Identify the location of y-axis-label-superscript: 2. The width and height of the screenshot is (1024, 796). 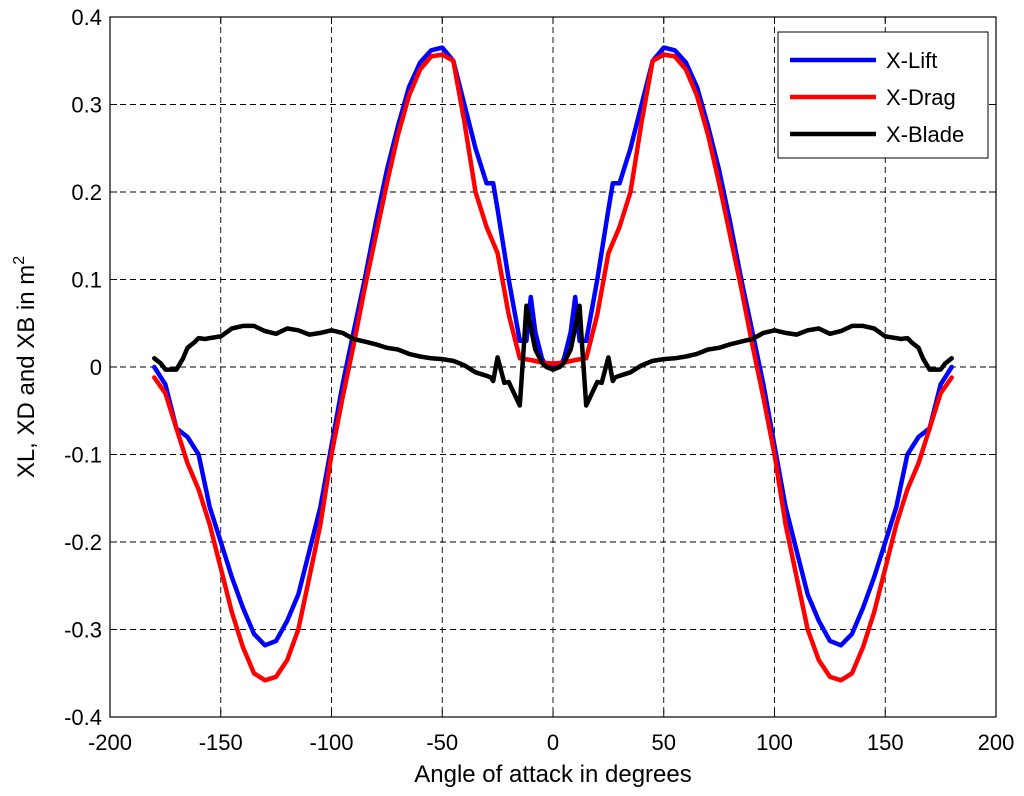
(19, 260).